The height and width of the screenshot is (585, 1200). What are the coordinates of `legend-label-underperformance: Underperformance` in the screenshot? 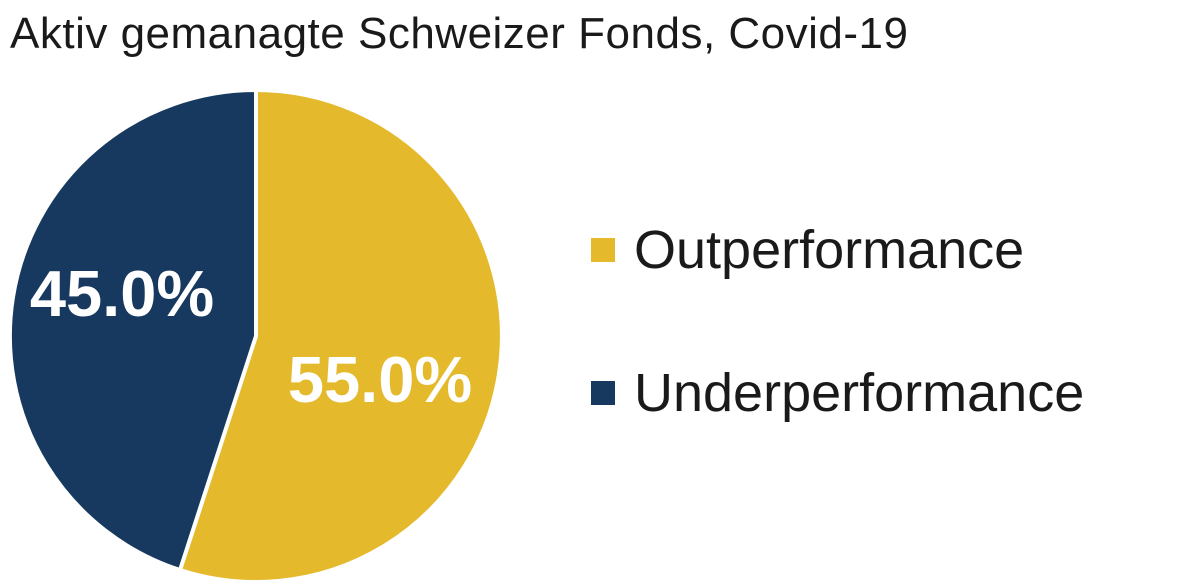 It's located at (859, 393).